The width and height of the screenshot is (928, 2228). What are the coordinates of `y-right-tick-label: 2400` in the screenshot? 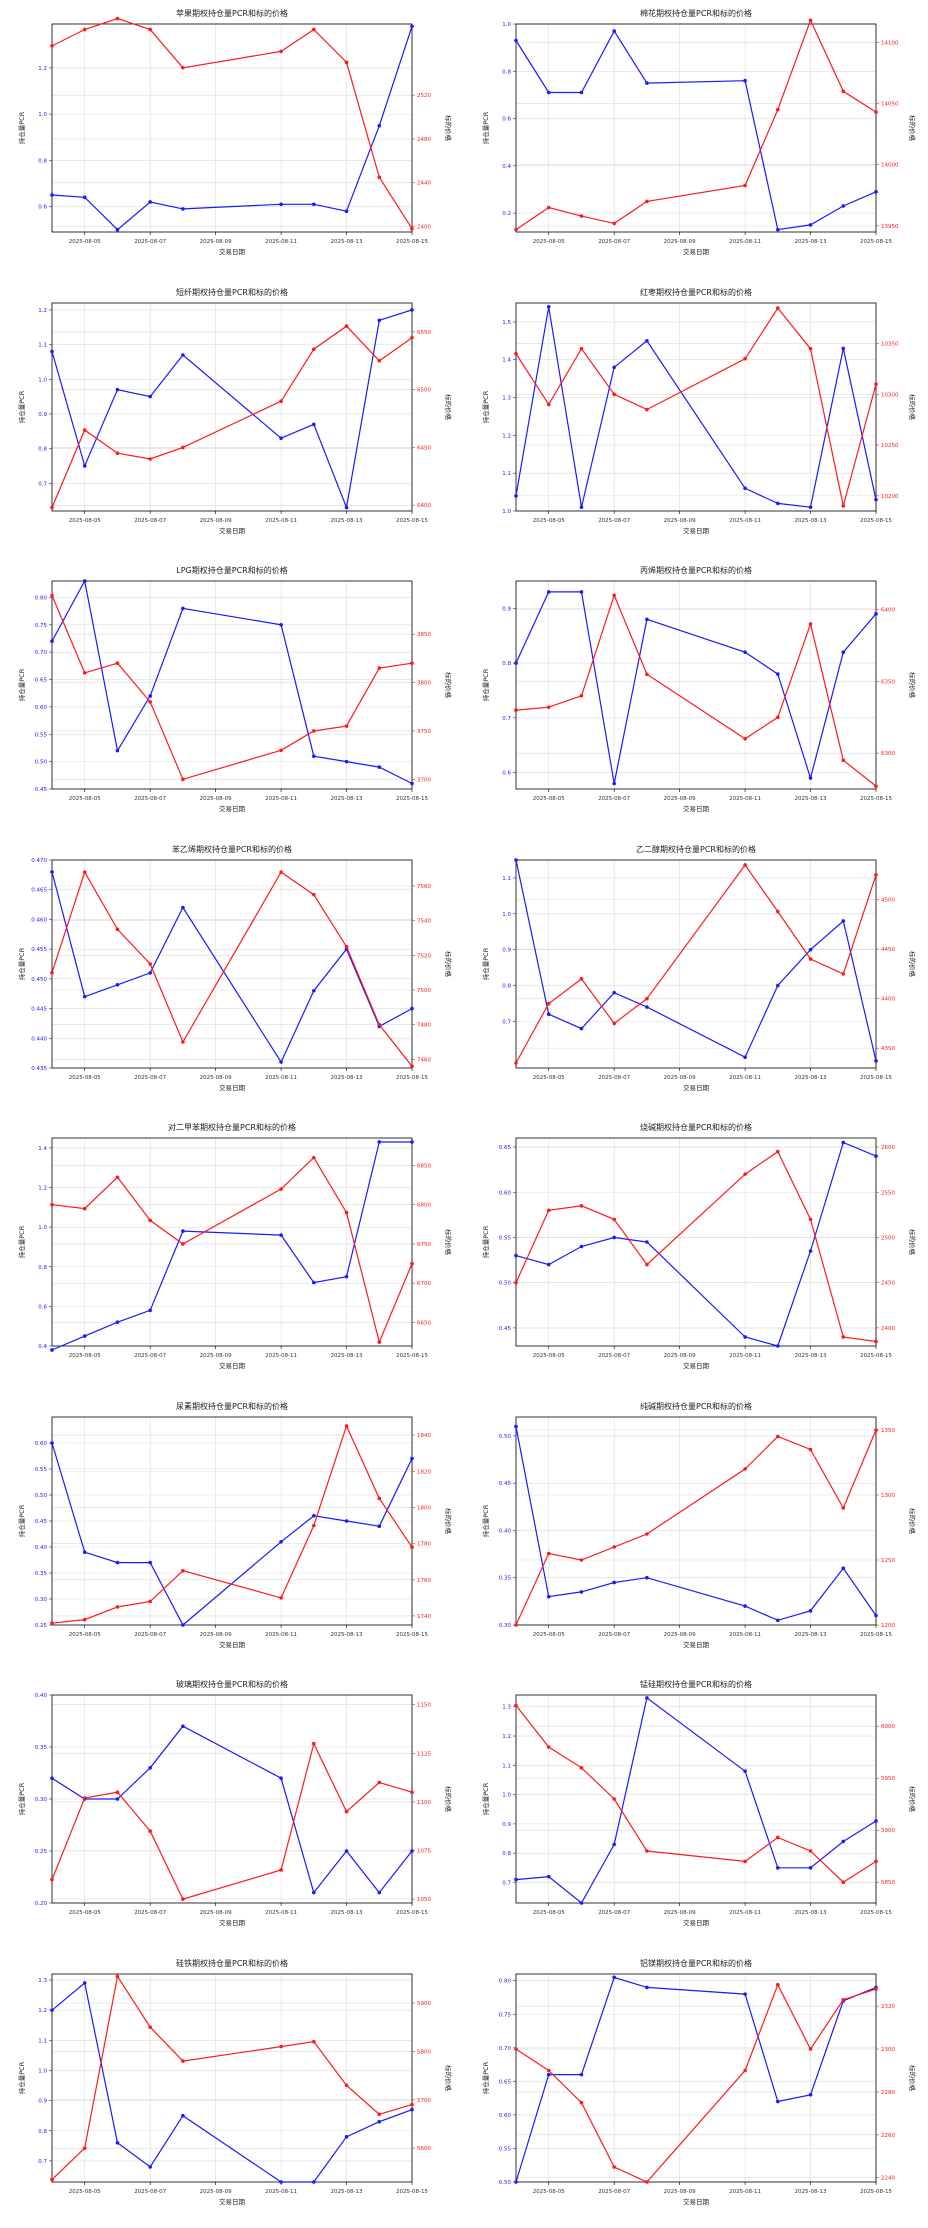 It's located at (888, 1329).